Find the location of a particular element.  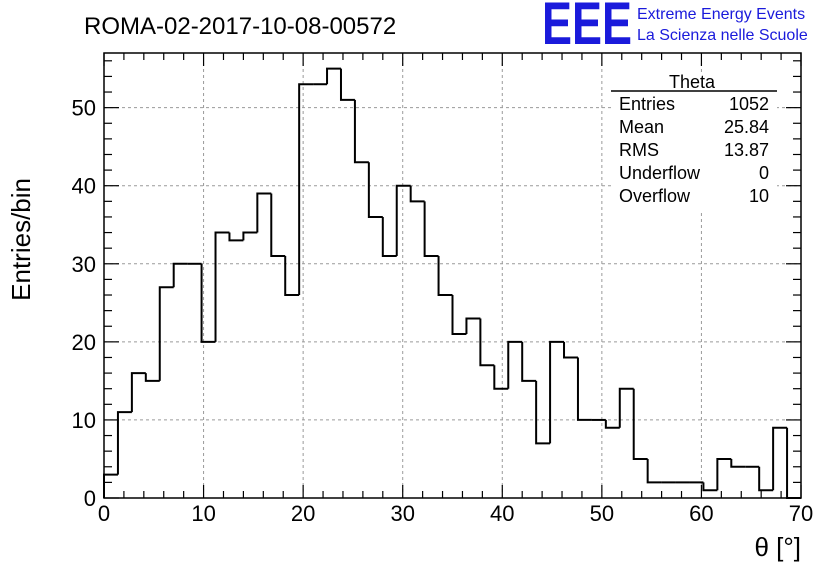

logo-line-2: La Scienza nelle Scuole is located at coordinates (722, 35).